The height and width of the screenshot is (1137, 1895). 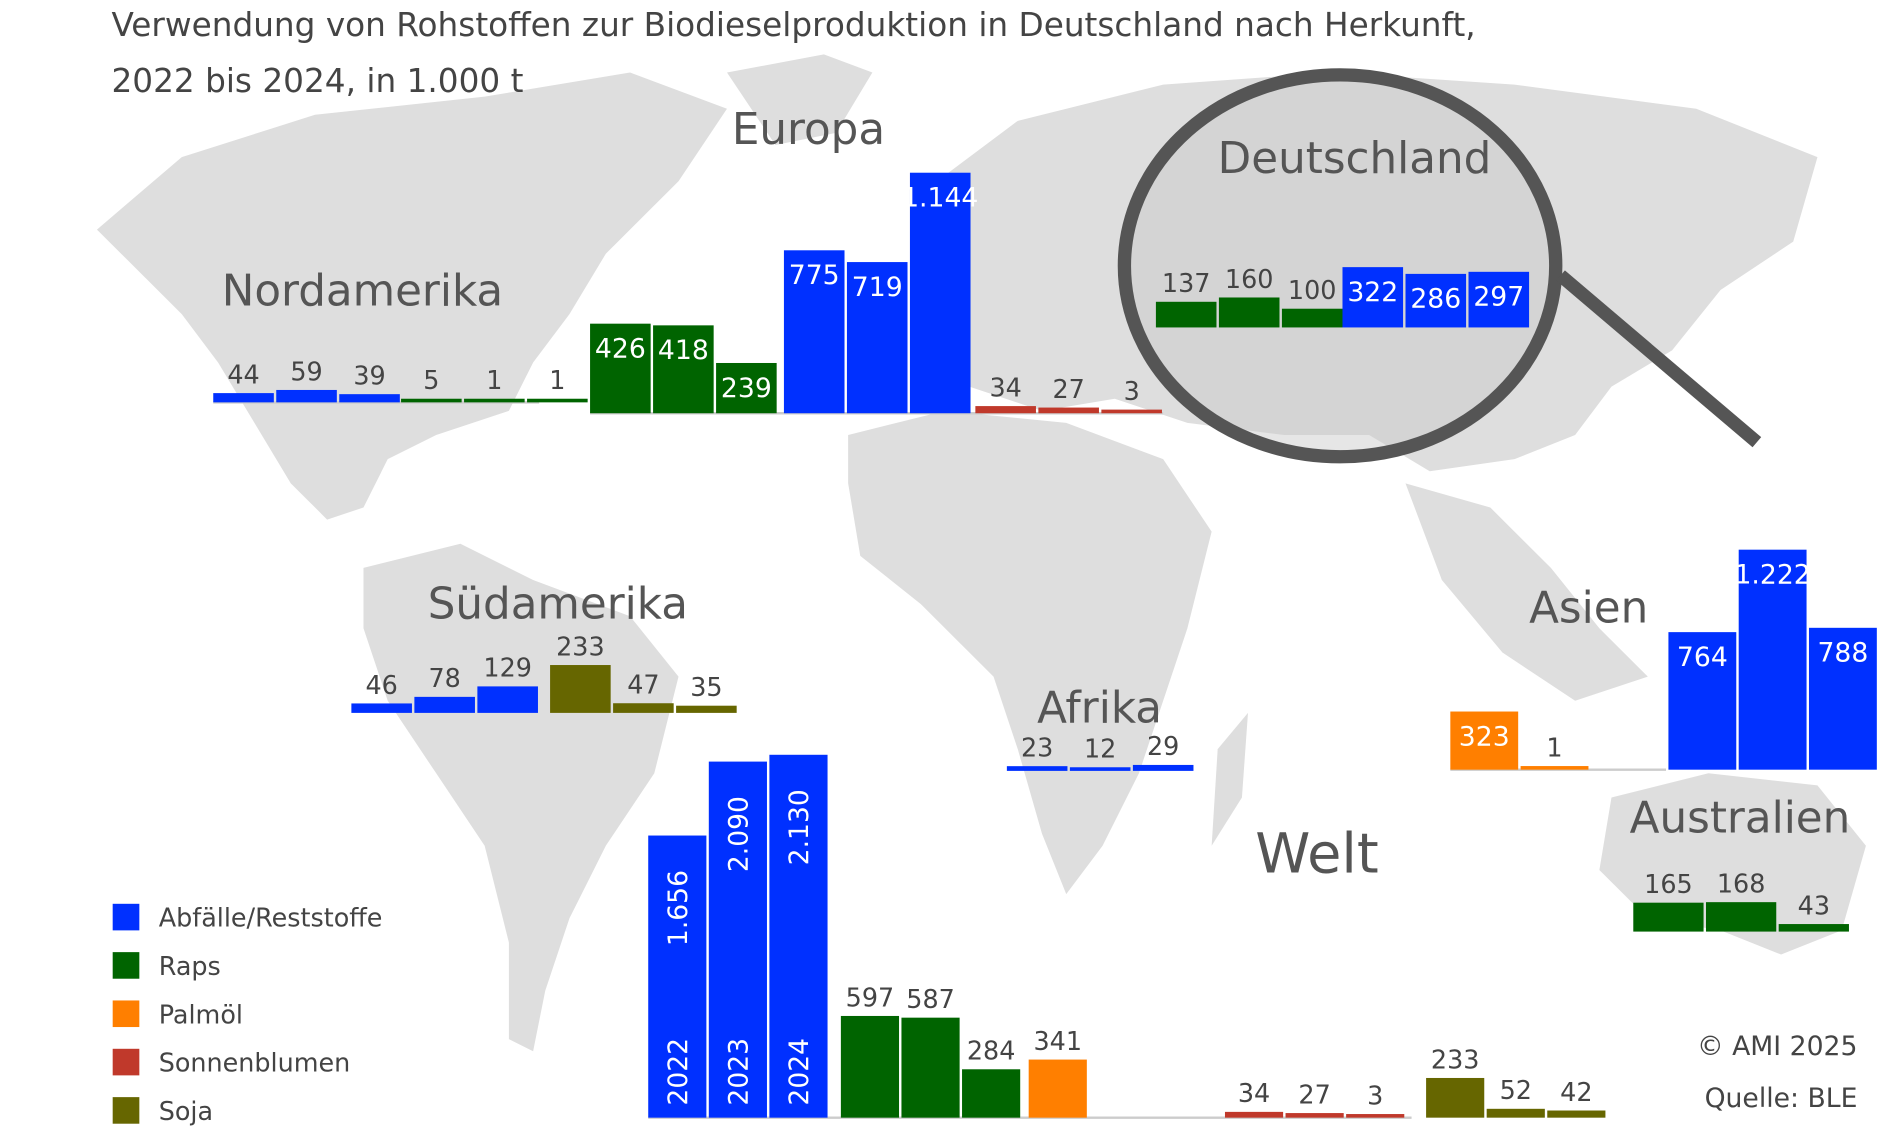 I want to click on legend-item: Raps, so click(x=166, y=966).